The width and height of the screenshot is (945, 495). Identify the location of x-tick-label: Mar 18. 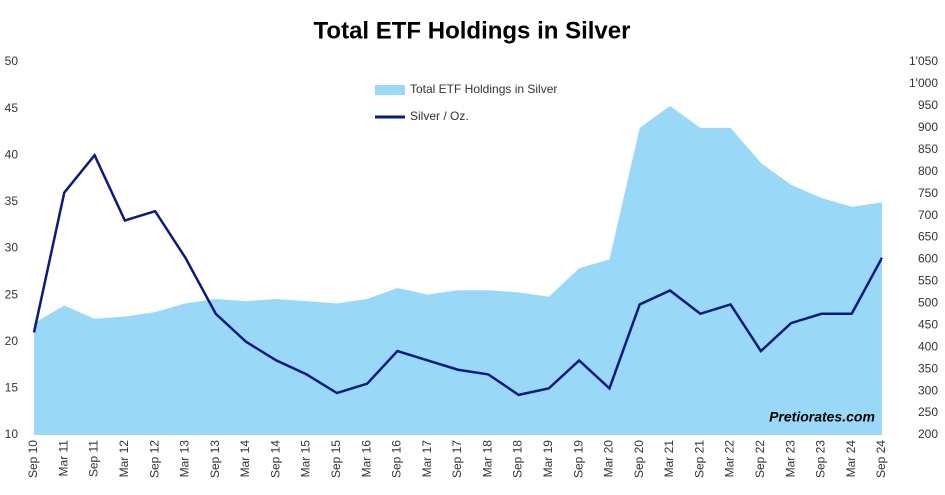
(487, 459).